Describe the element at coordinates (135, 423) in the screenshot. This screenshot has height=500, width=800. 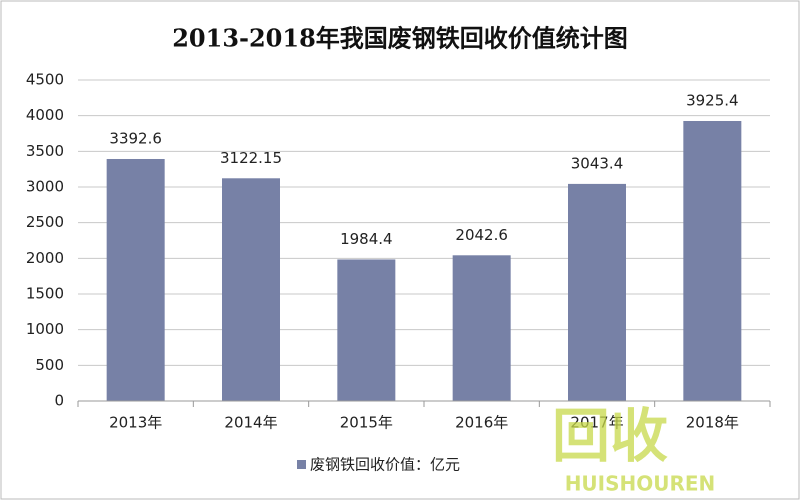
I see `x-tick-label: 2013年` at that location.